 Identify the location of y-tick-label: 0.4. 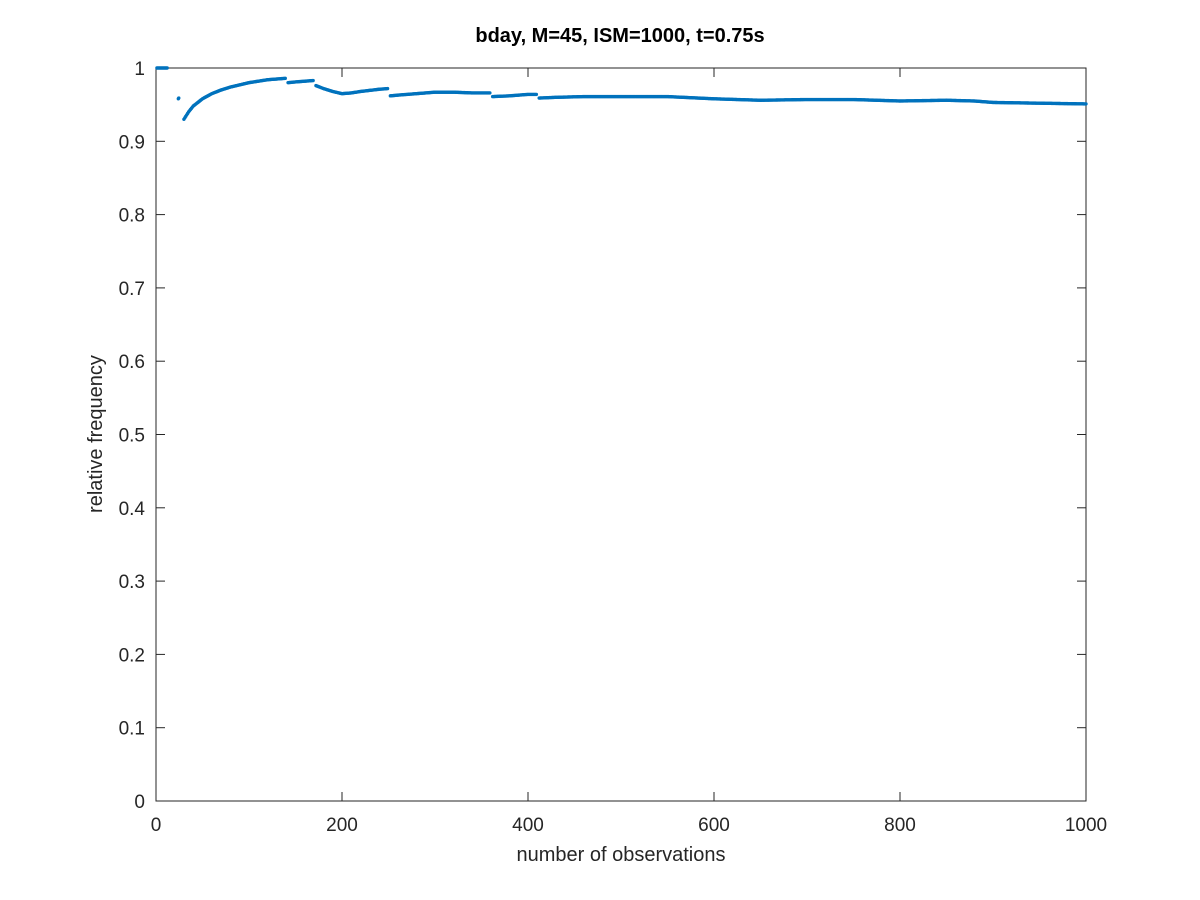
(132, 509).